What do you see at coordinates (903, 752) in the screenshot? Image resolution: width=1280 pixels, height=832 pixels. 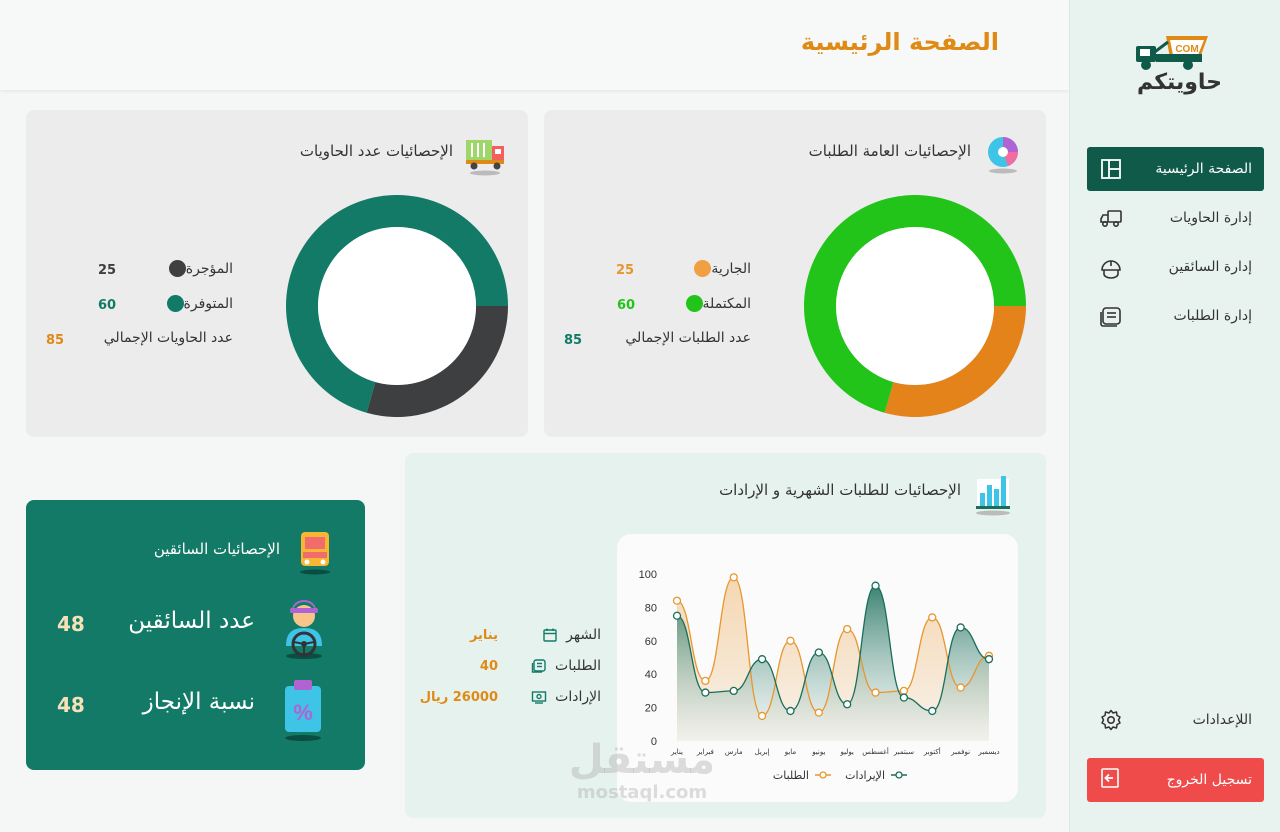 I see `x-tick-label: سبتمبر` at bounding box center [903, 752].